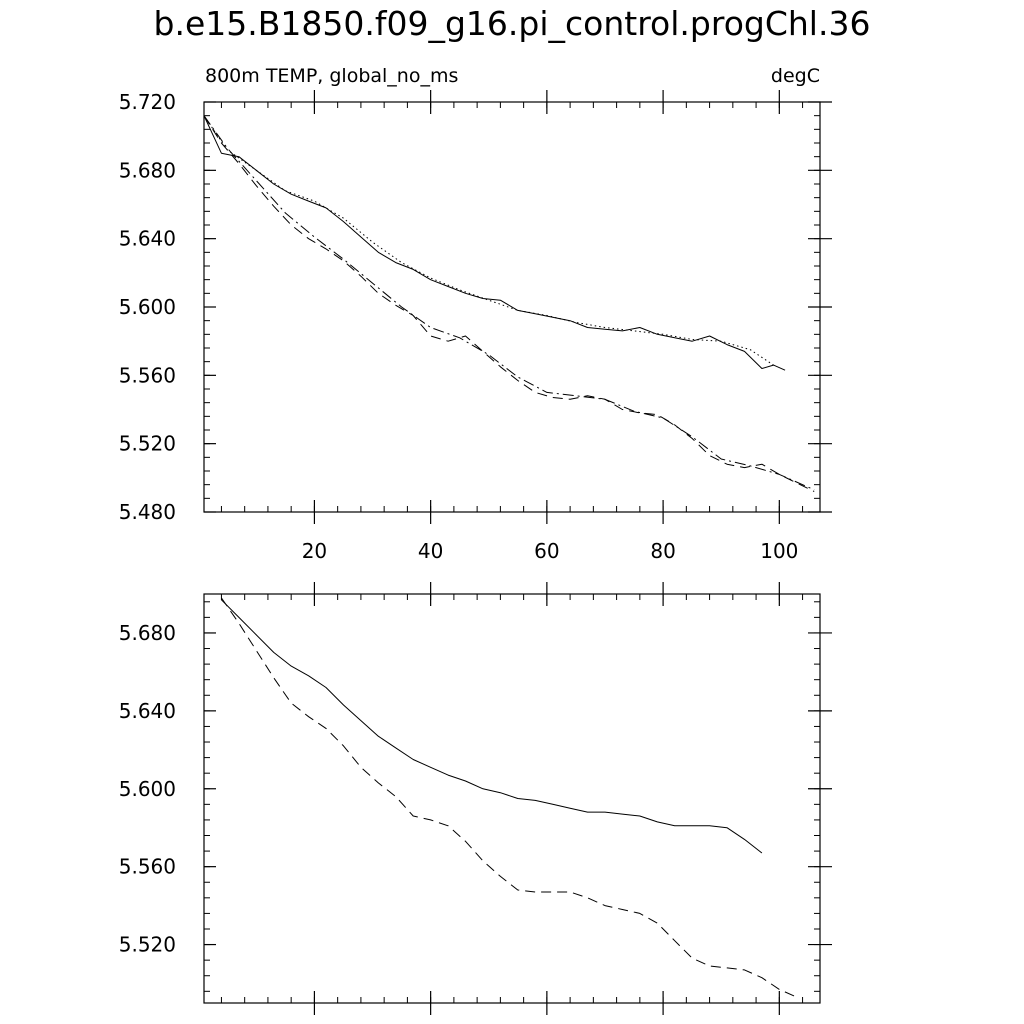 The image size is (1024, 1024). I want to click on bottom-chart-y-tick-label: 5.520, so click(147, 945).